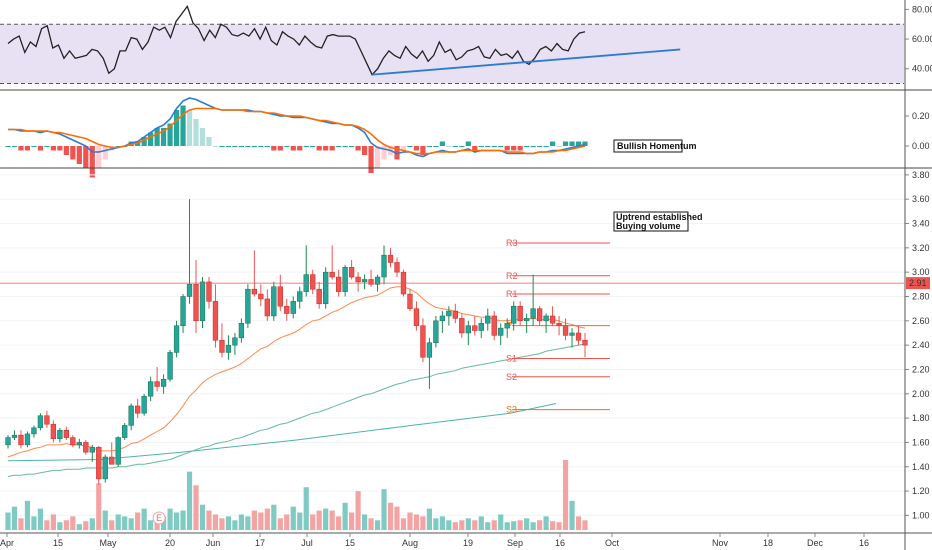 Image resolution: width=932 pixels, height=550 pixels. What do you see at coordinates (511, 377) in the screenshot?
I see `pivot-label: S2` at bounding box center [511, 377].